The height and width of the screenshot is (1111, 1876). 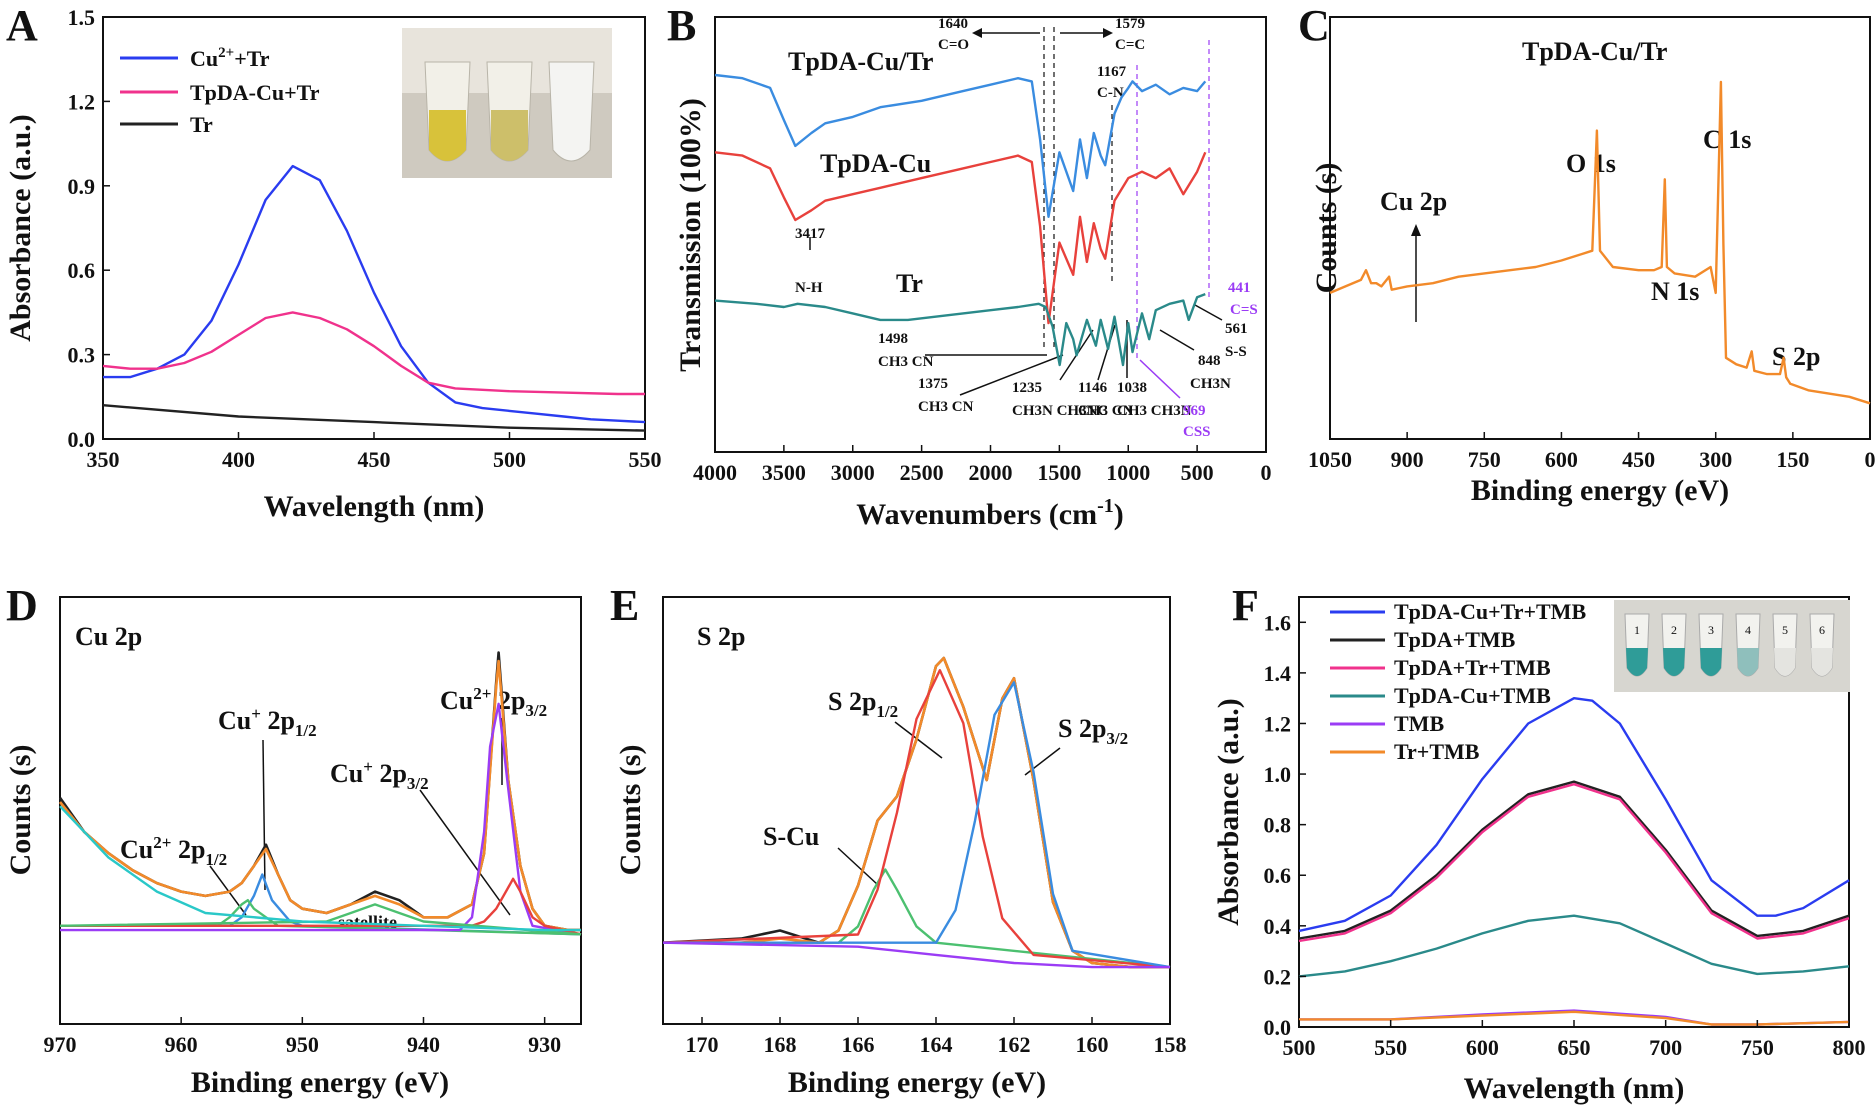 What do you see at coordinates (922, 472) in the screenshot?
I see `xtick-label-b-3: 2500` at bounding box center [922, 472].